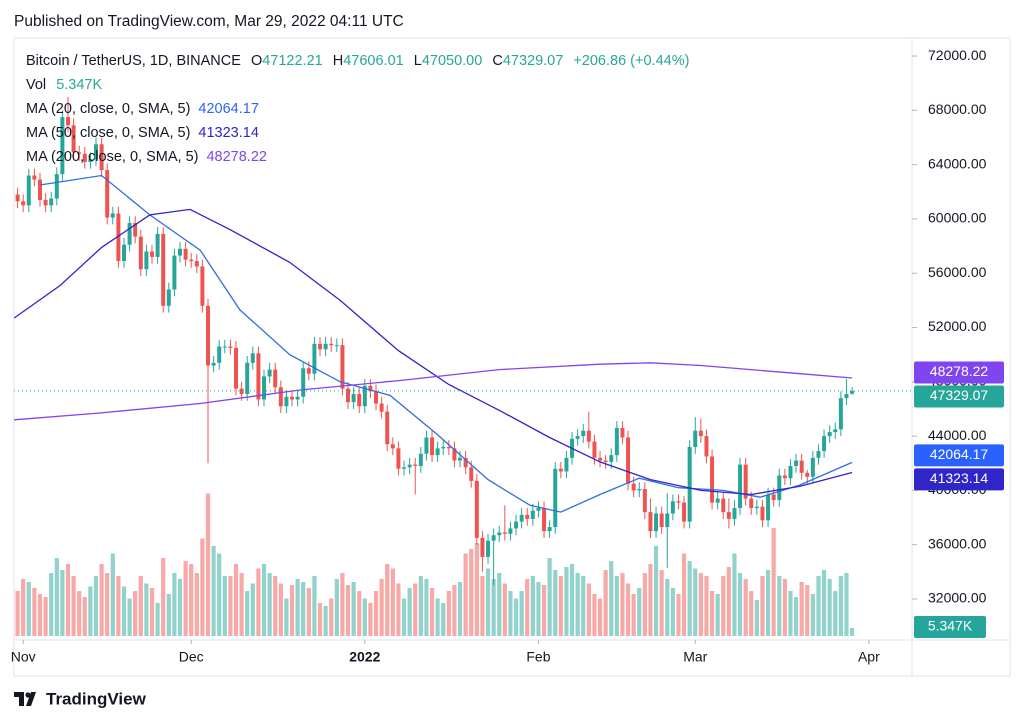 The width and height of the screenshot is (1024, 724). I want to click on price-label: 41323.14, so click(959, 478).